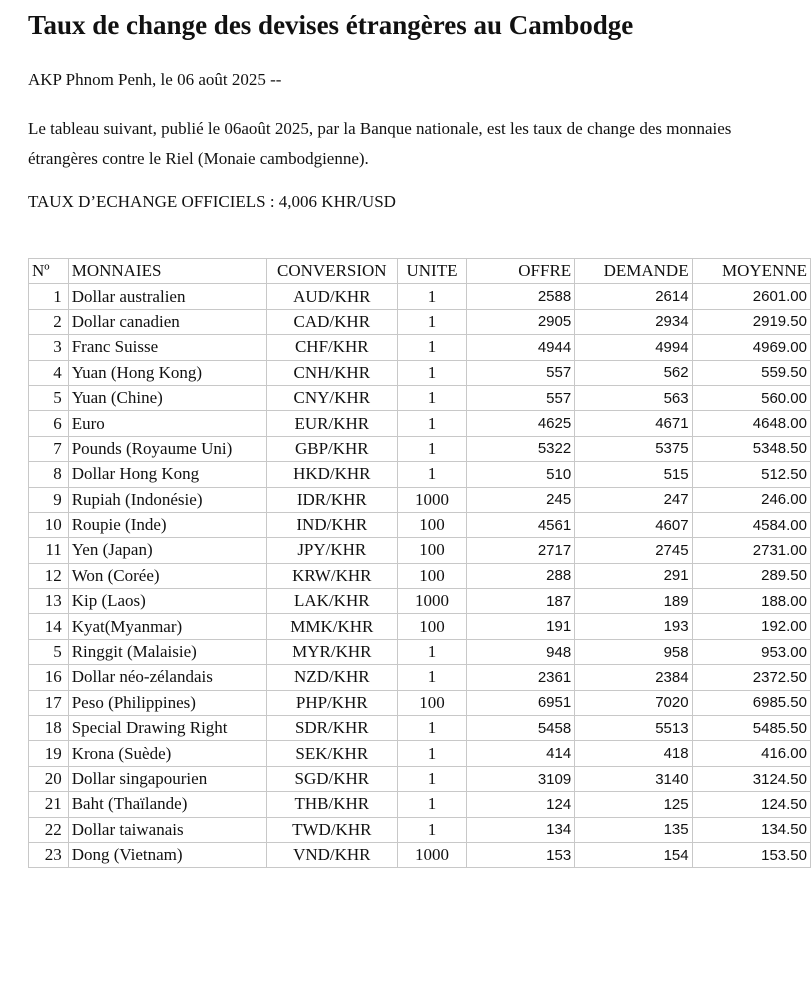 Image resolution: width=811 pixels, height=1000 pixels. I want to click on cell-row-number: 2, so click(48, 322).